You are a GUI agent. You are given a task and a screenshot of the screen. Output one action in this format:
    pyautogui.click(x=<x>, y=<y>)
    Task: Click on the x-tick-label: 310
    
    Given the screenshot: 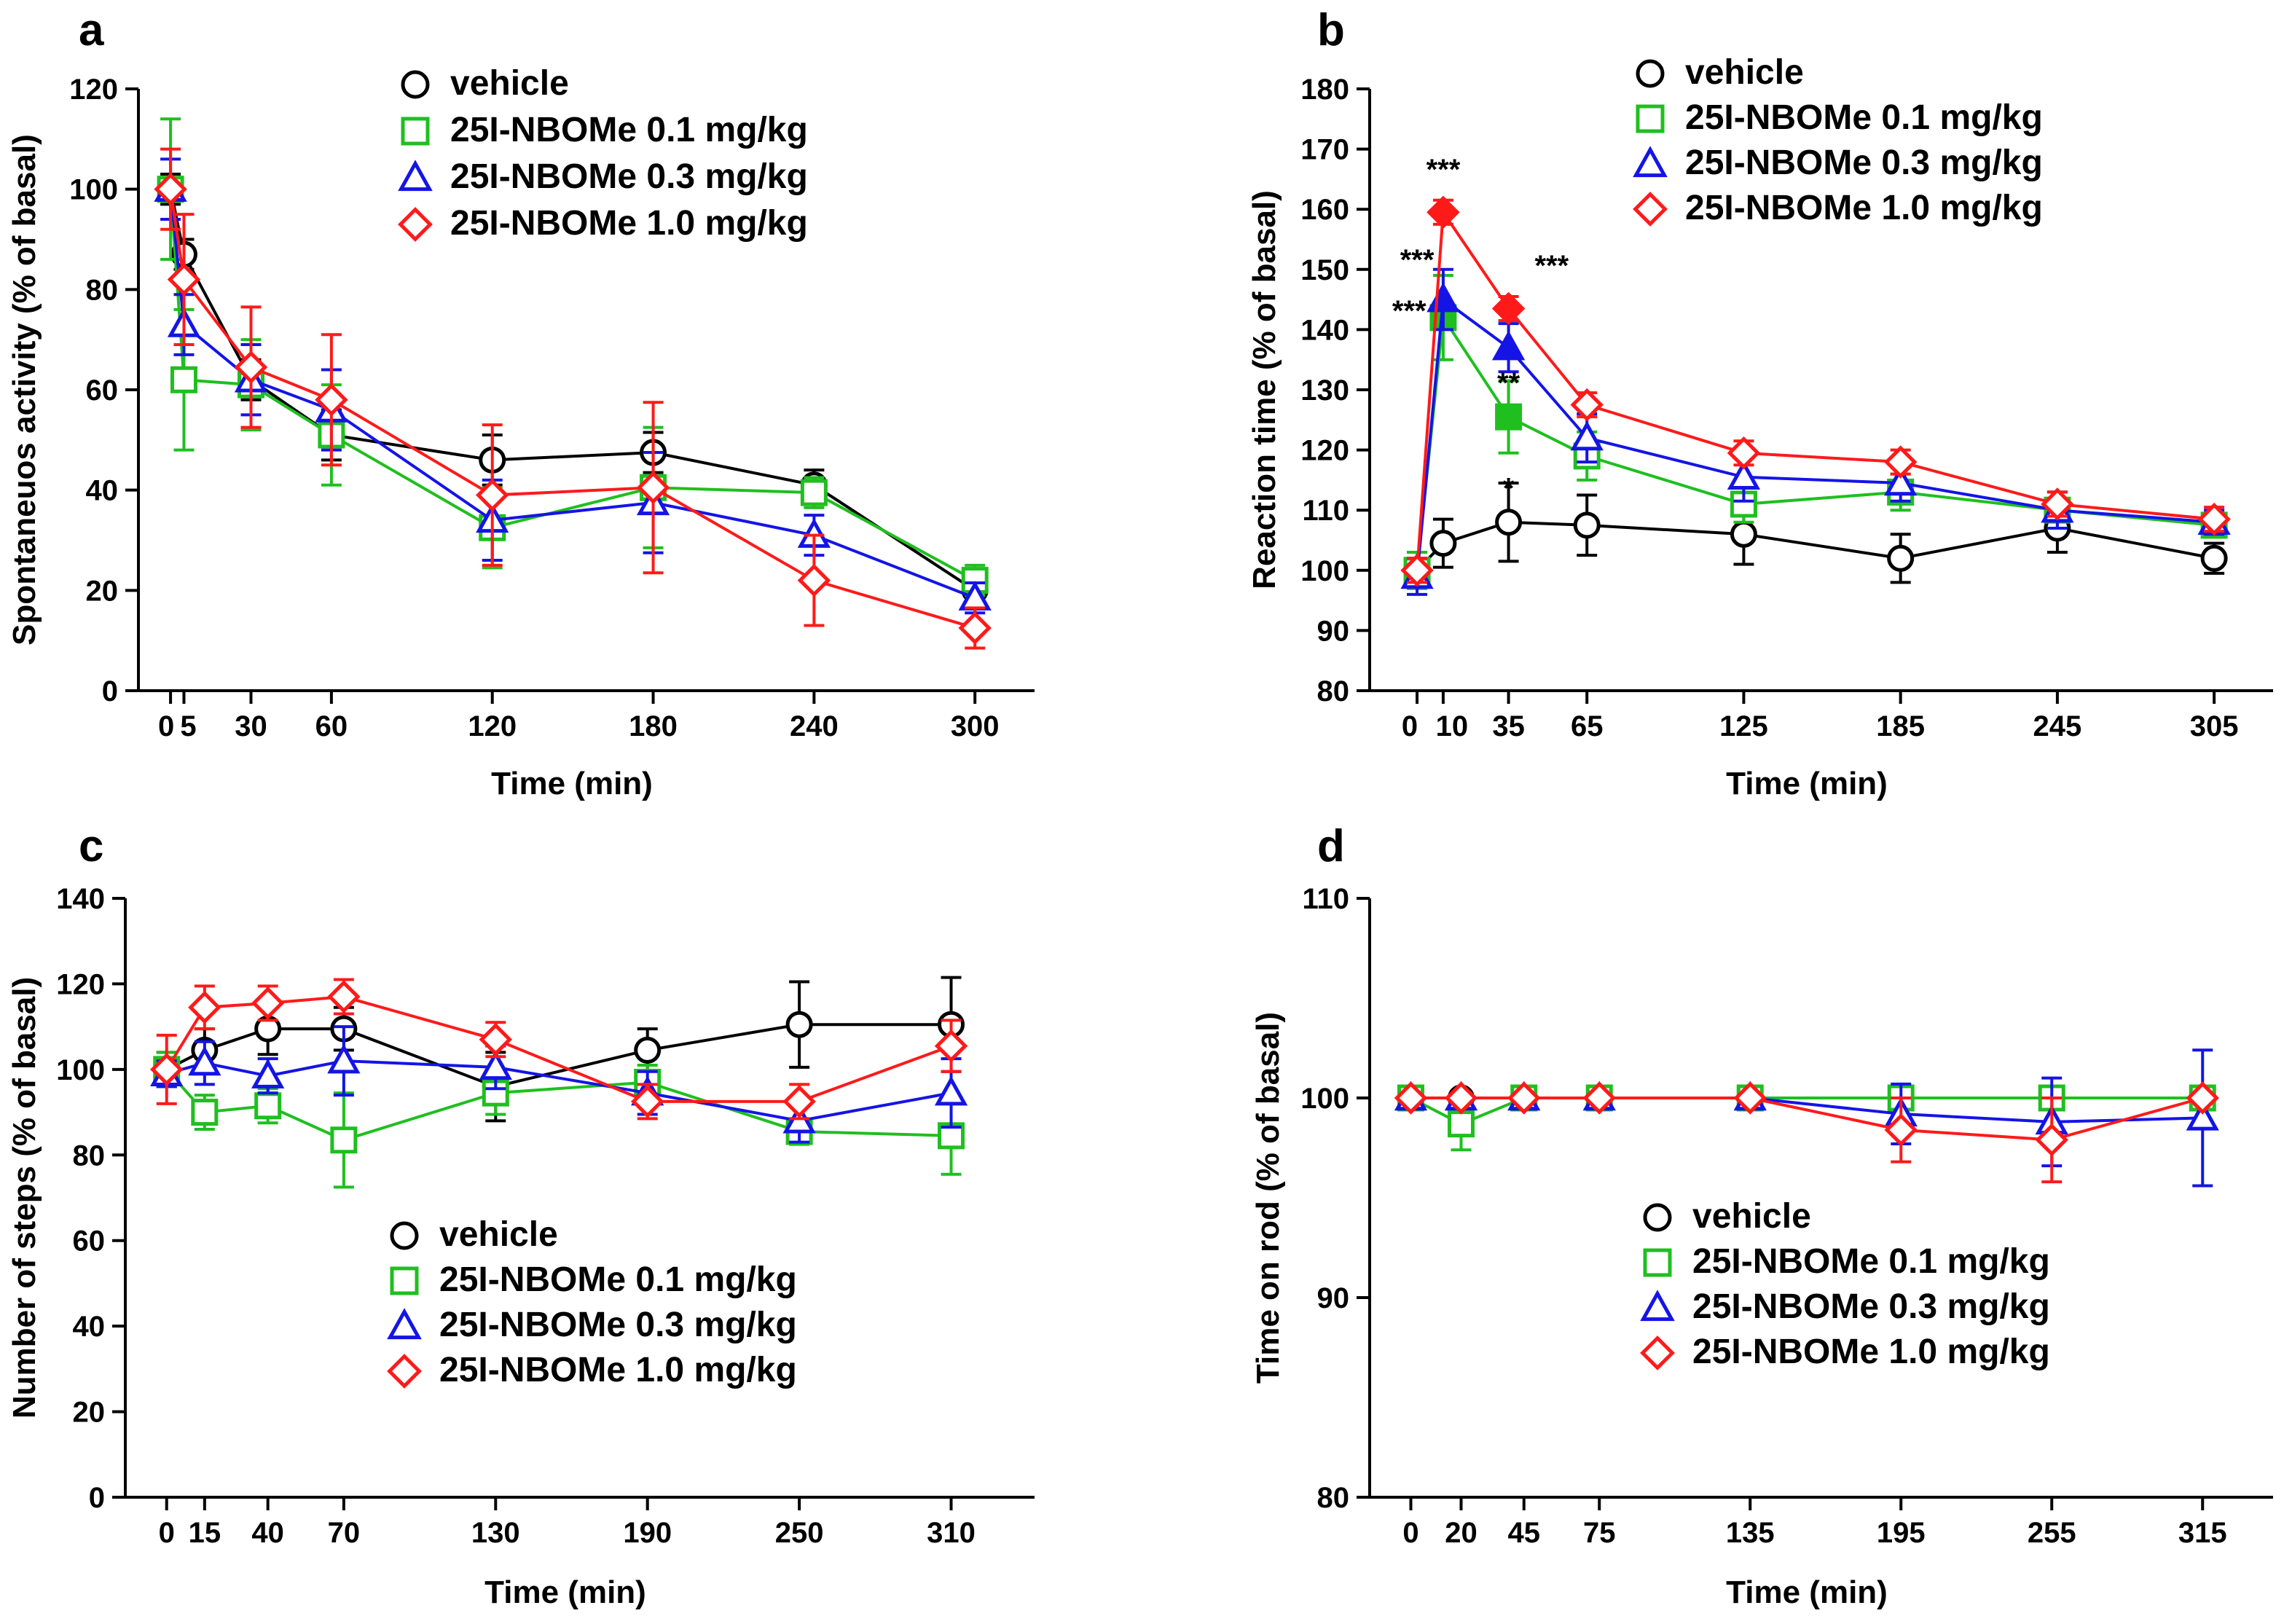 What is the action you would take?
    pyautogui.click(x=951, y=1533)
    